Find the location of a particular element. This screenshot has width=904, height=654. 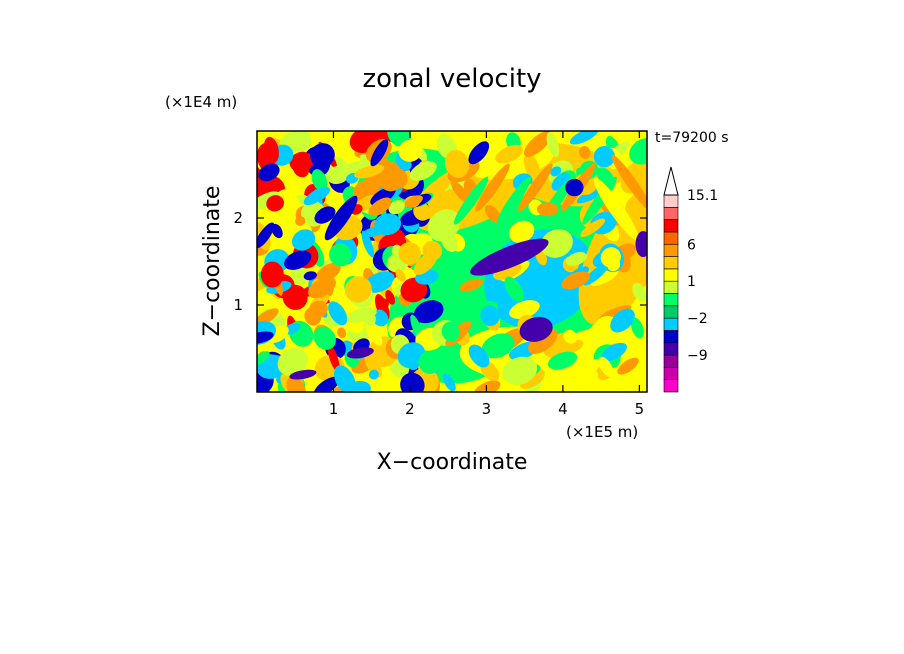

y-tick-label: 2 is located at coordinates (238, 218).